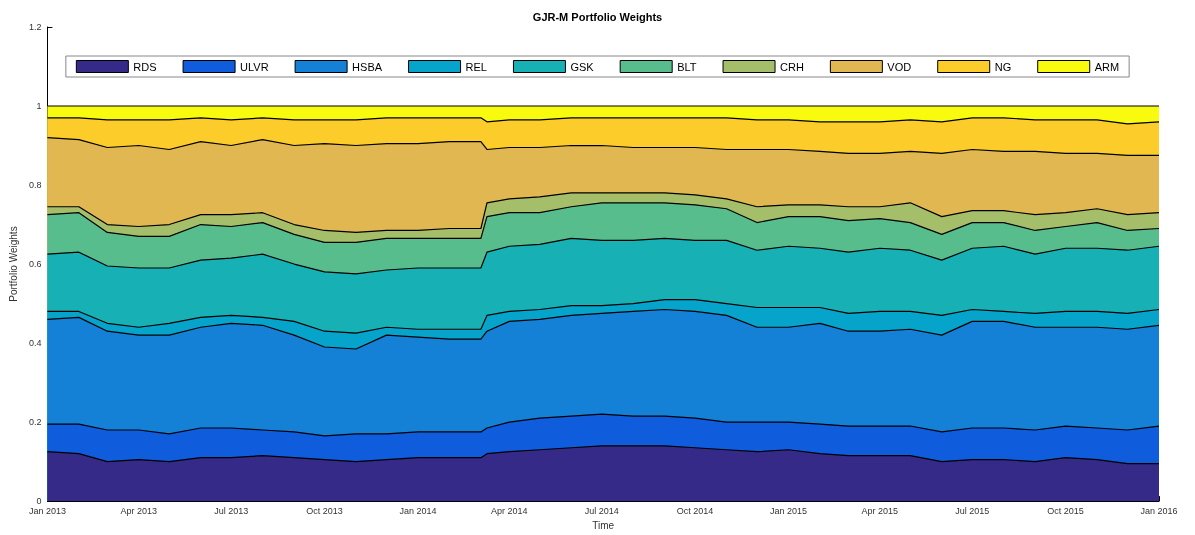 This screenshot has width=1195, height=535. Describe the element at coordinates (582, 66) in the screenshot. I see `legend-label: GSK` at that location.